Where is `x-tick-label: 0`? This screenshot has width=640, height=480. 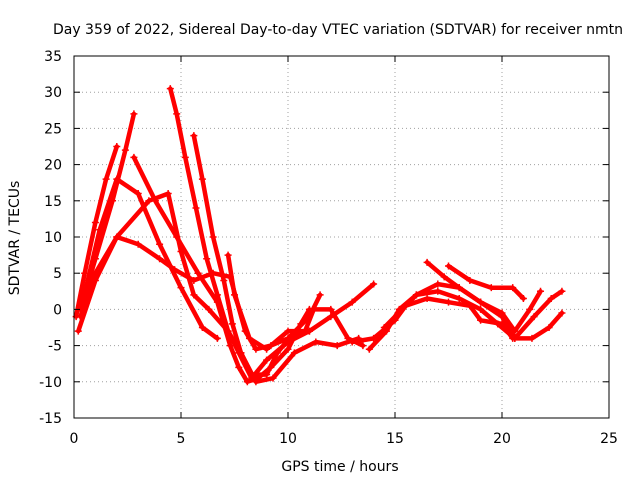
x-tick-label: 0 is located at coordinates (74, 439).